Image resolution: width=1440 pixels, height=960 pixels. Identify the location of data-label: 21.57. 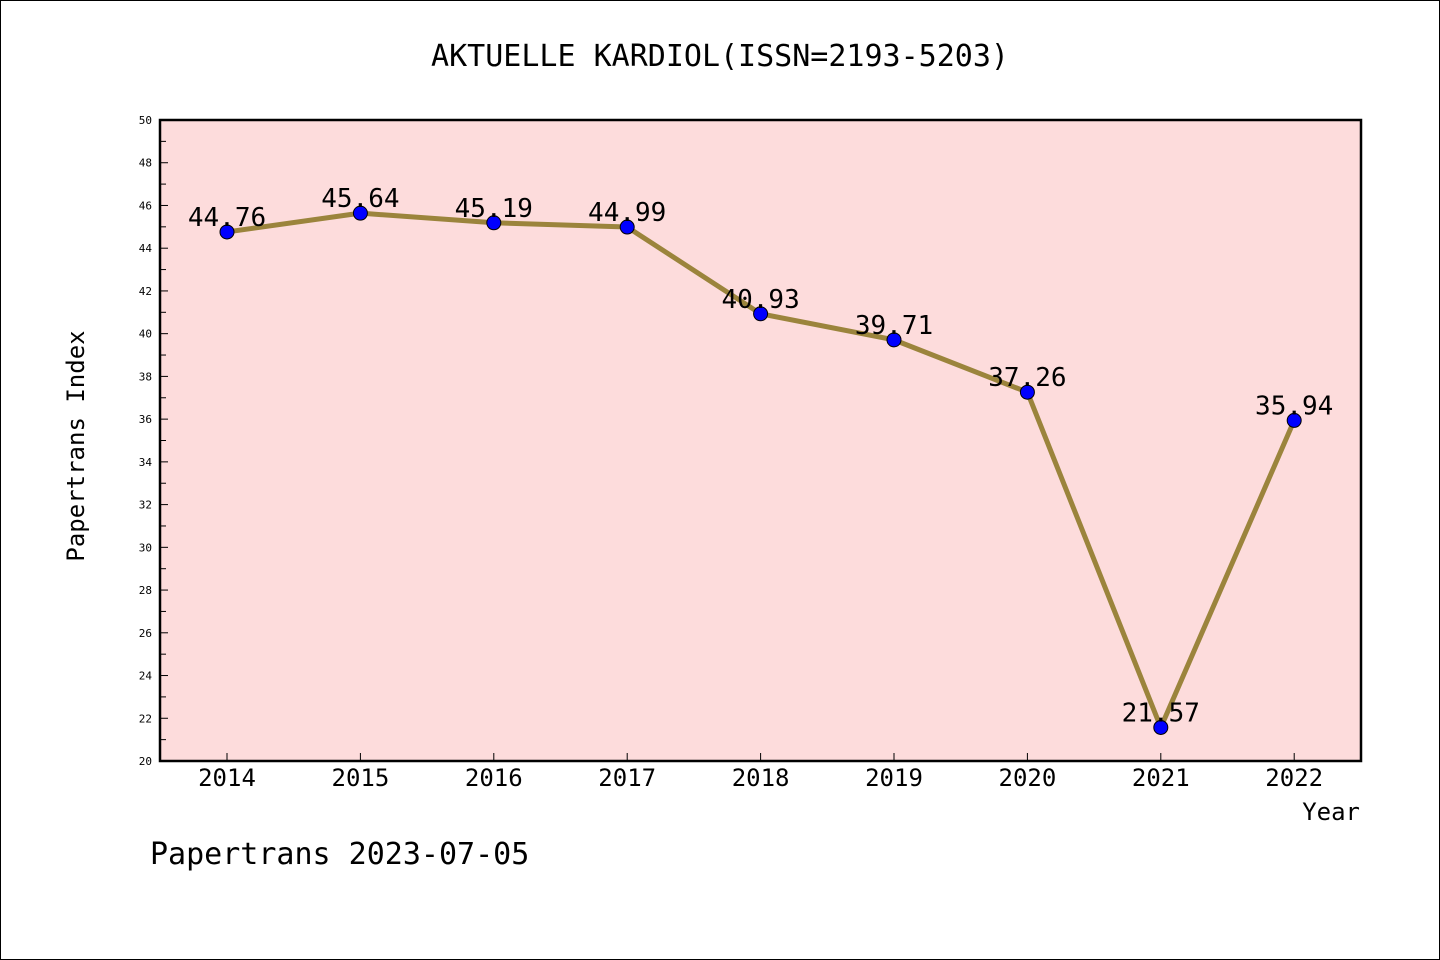
(1161, 713).